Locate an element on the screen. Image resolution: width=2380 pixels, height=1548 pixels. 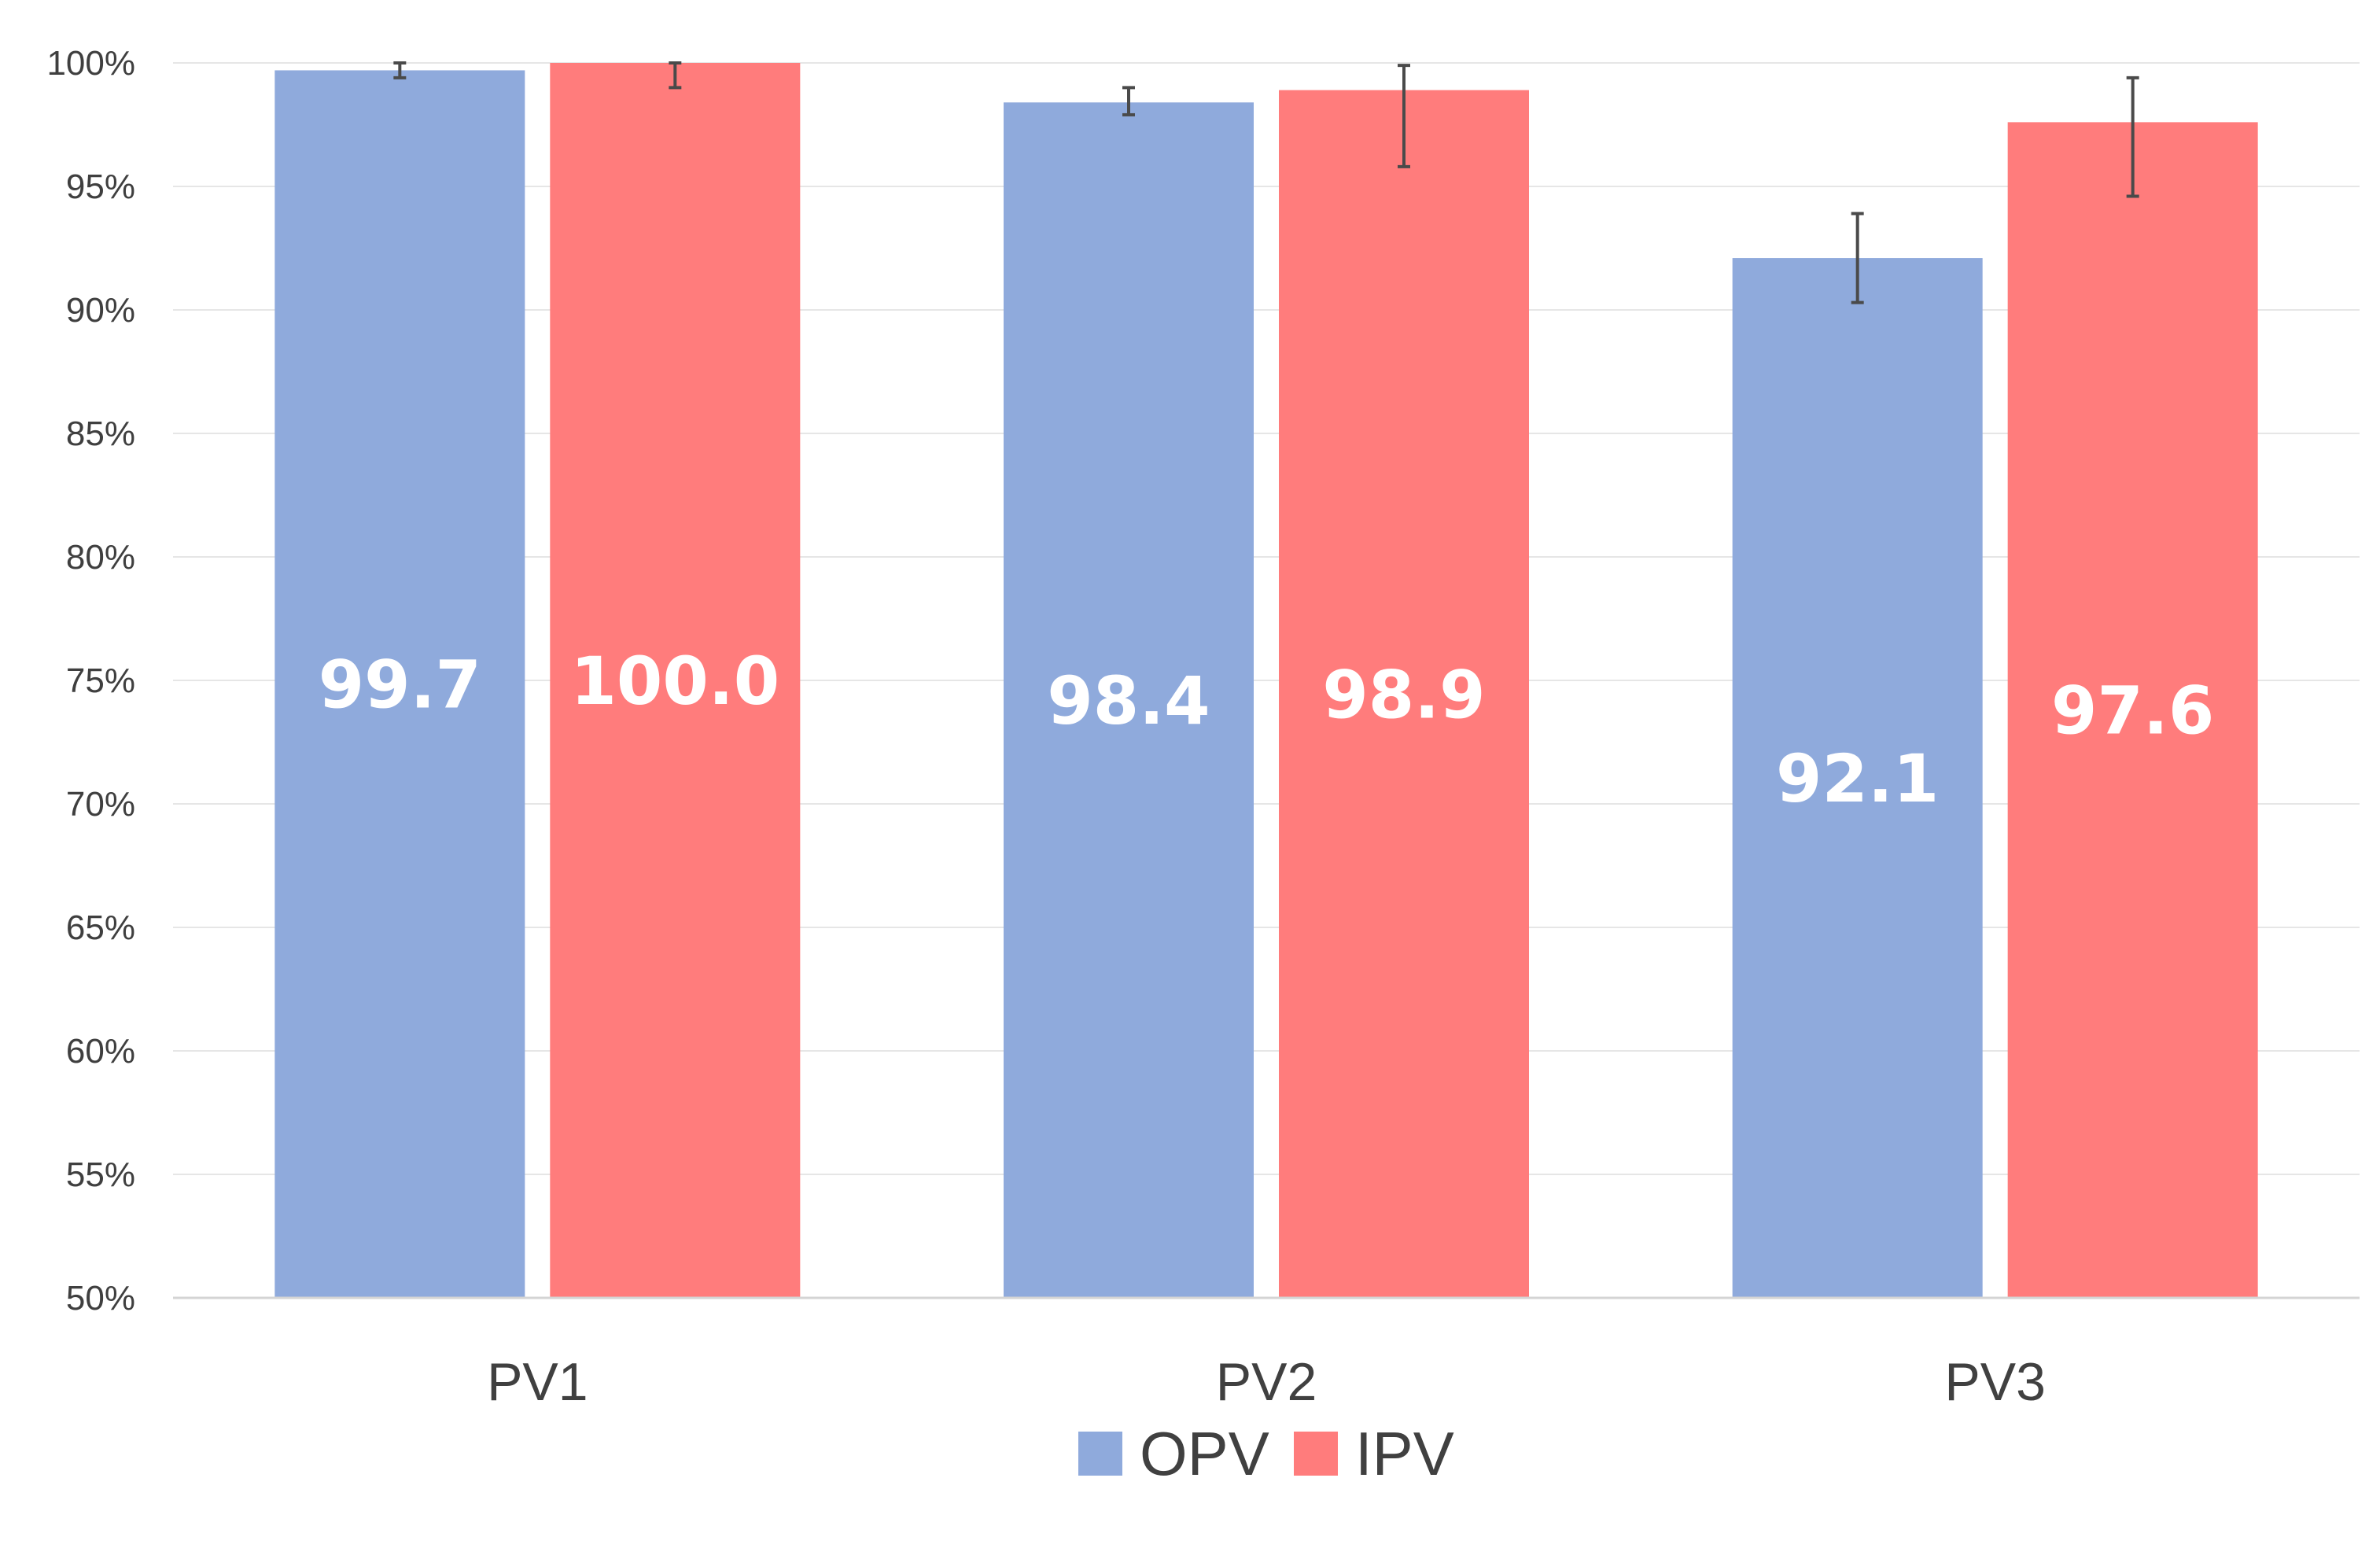
legend-label-opv: OPV is located at coordinates (1204, 1453).